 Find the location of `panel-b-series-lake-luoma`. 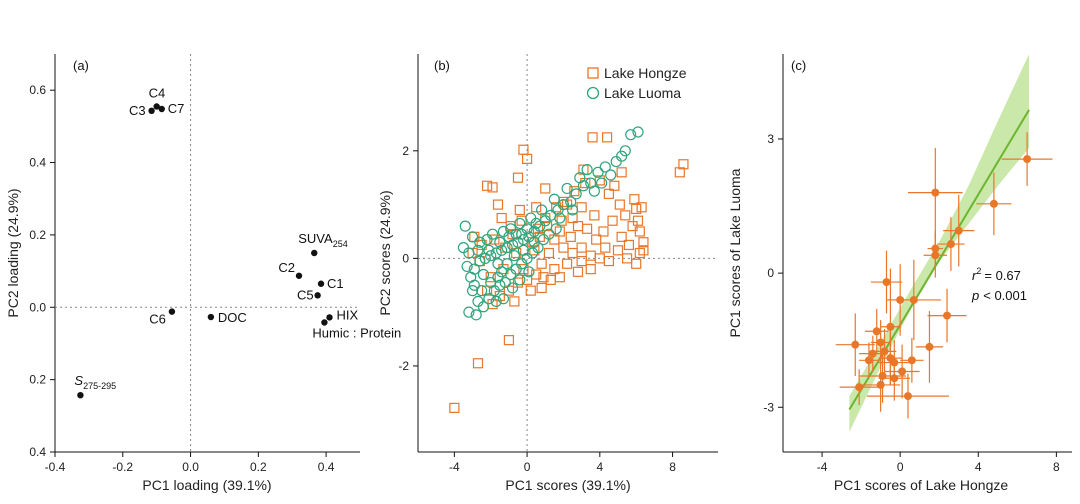

panel-b-series-lake-luoma is located at coordinates (550, 223).